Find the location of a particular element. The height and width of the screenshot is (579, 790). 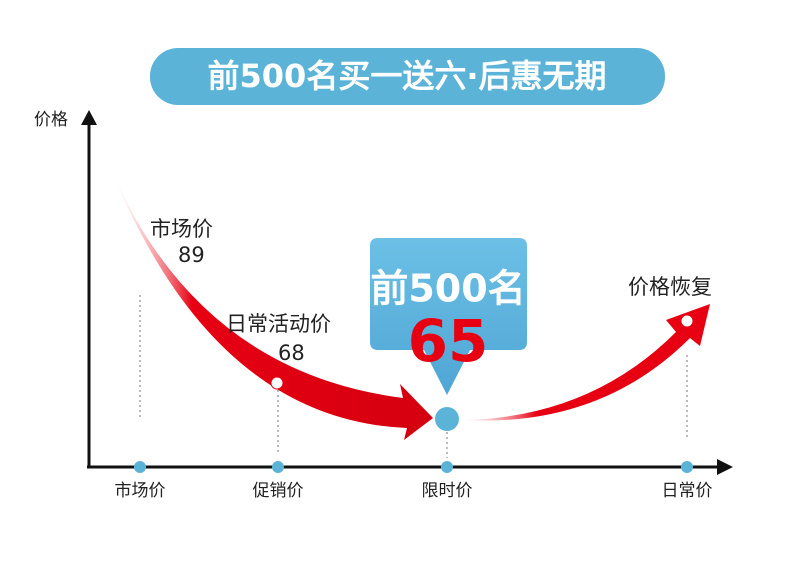

callout-box is located at coordinates (448, 316).